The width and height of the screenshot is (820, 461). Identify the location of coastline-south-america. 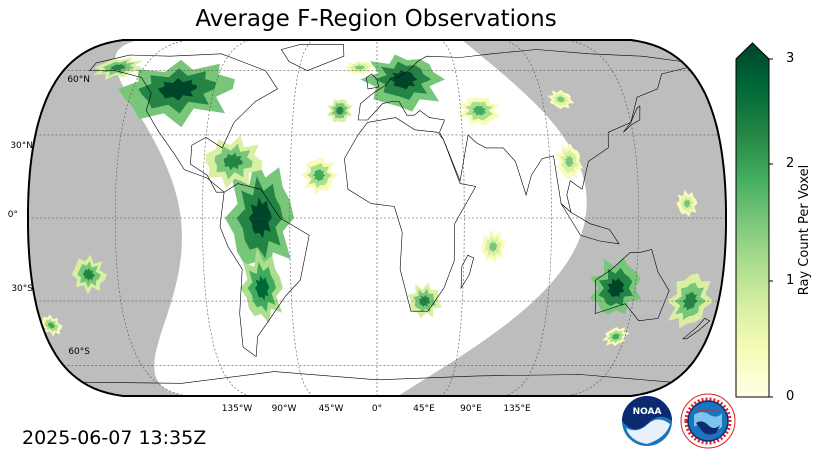
(264, 270).